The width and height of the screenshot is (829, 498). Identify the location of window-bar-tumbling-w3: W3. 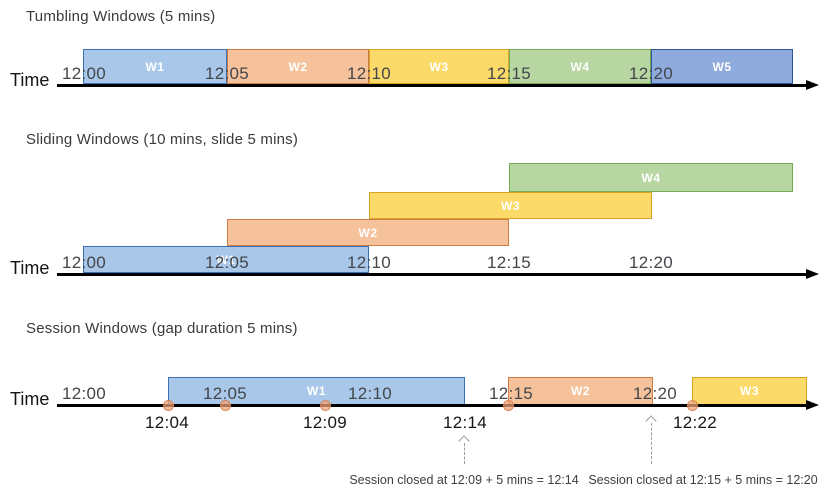
(439, 66).